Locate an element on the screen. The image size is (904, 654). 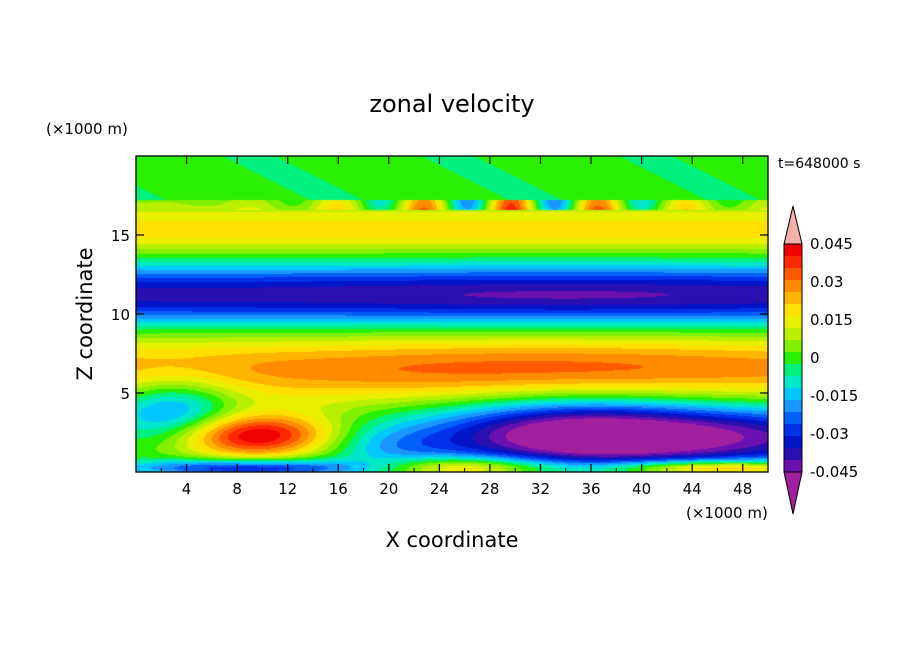
x-tick-label: 48 is located at coordinates (742, 489).